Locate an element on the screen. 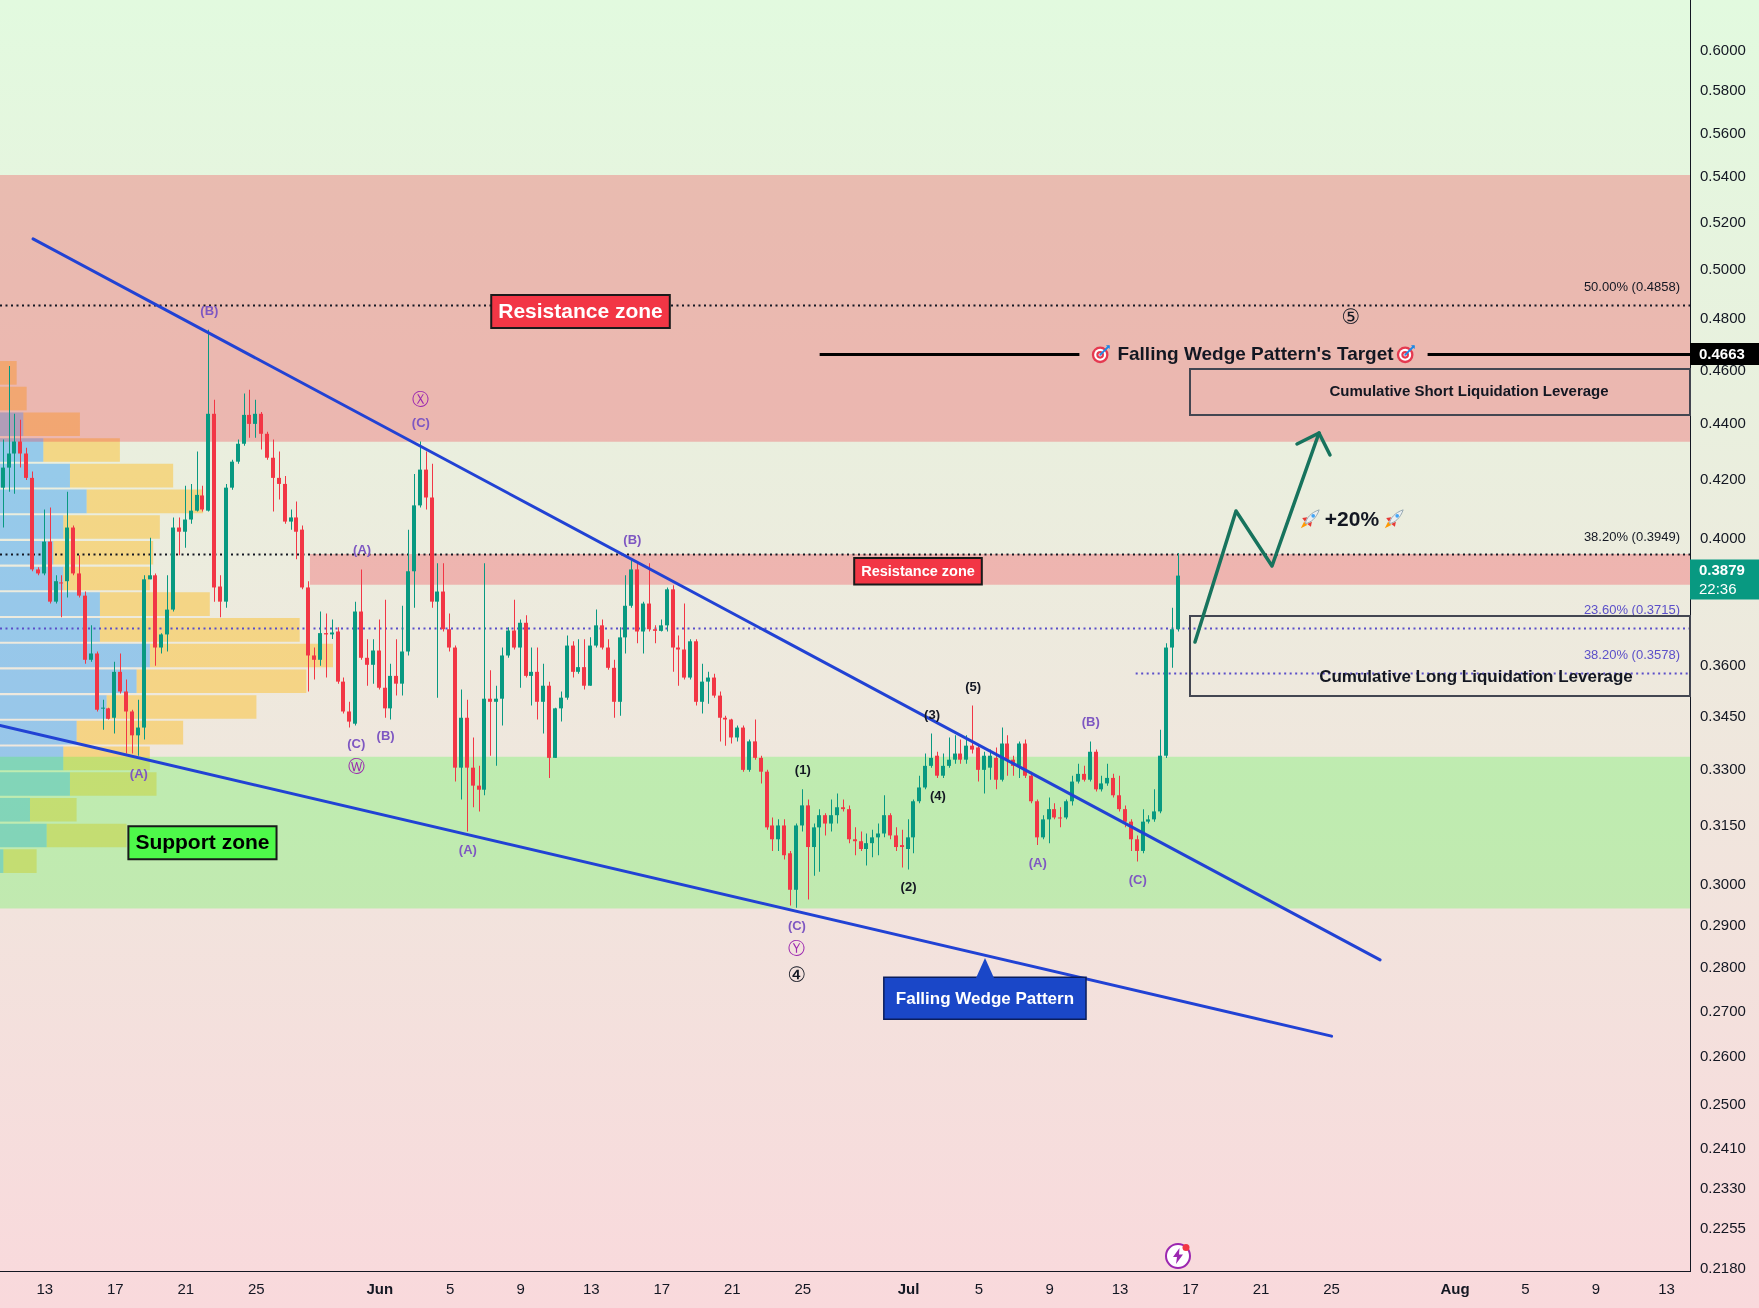  annotation: Ⓦ is located at coordinates (356, 766).